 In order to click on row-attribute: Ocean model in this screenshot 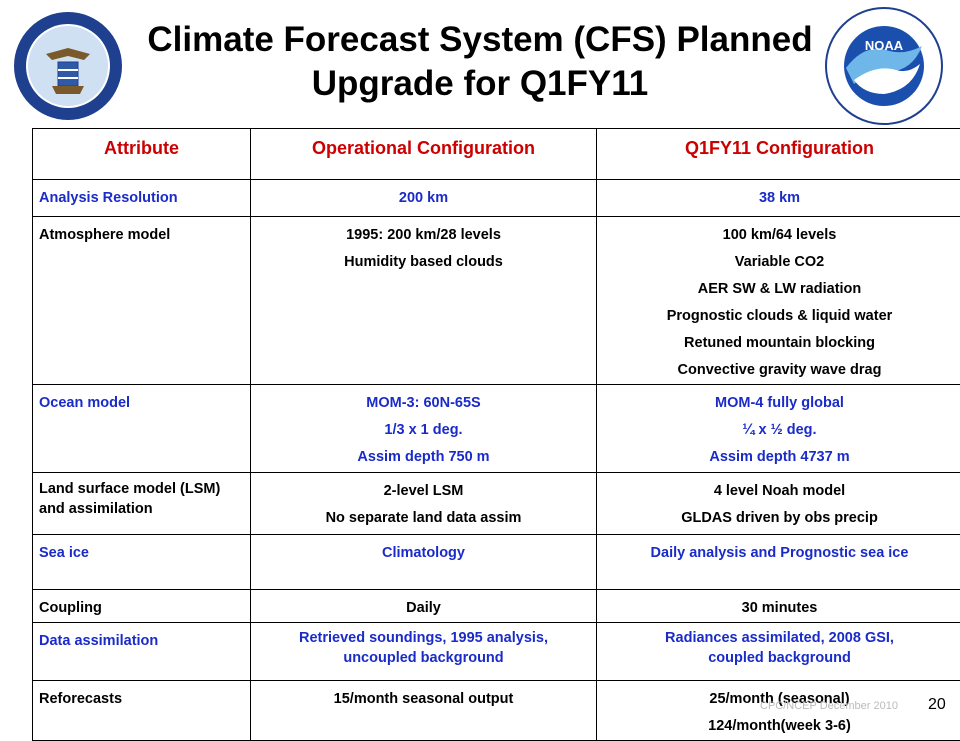, I will do `click(142, 429)`.